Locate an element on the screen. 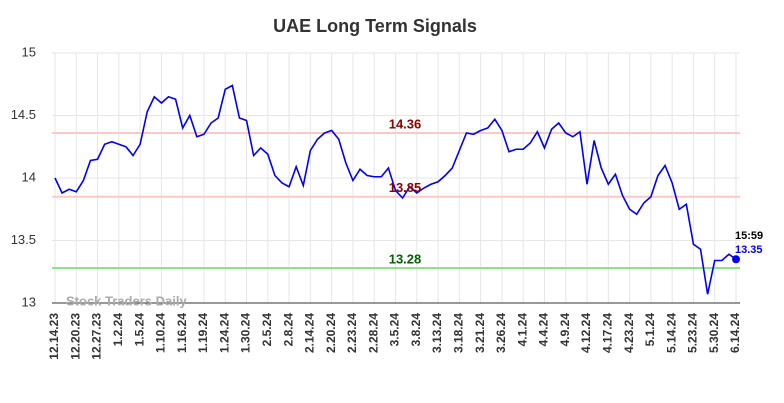  x-tick-label: 2.8.24 is located at coordinates (288, 330).